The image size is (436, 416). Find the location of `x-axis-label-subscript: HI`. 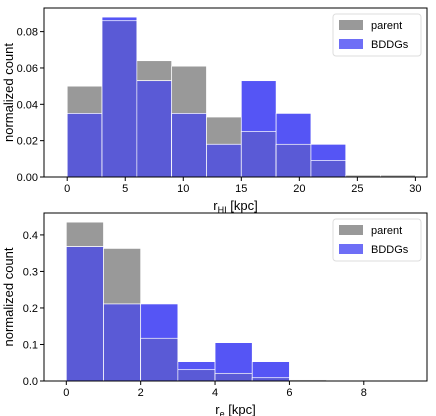

x-axis-label-subscript: HI is located at coordinates (222, 210).